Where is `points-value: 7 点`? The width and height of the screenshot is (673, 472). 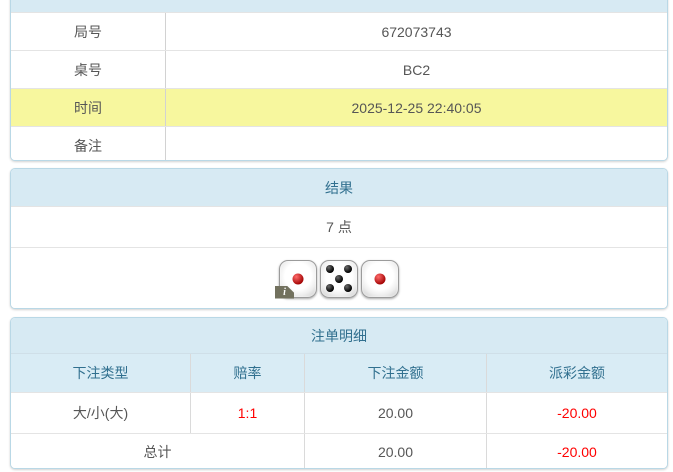
points-value: 7 点 is located at coordinates (339, 227).